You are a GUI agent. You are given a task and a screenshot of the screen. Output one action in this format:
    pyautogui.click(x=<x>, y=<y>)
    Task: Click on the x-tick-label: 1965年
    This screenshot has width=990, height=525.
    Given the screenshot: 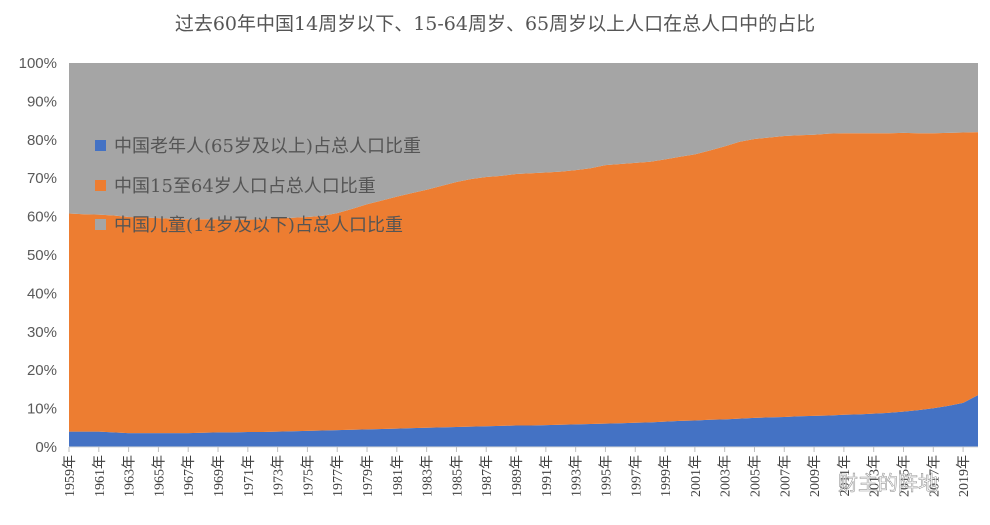 What is the action you would take?
    pyautogui.click(x=159, y=476)
    